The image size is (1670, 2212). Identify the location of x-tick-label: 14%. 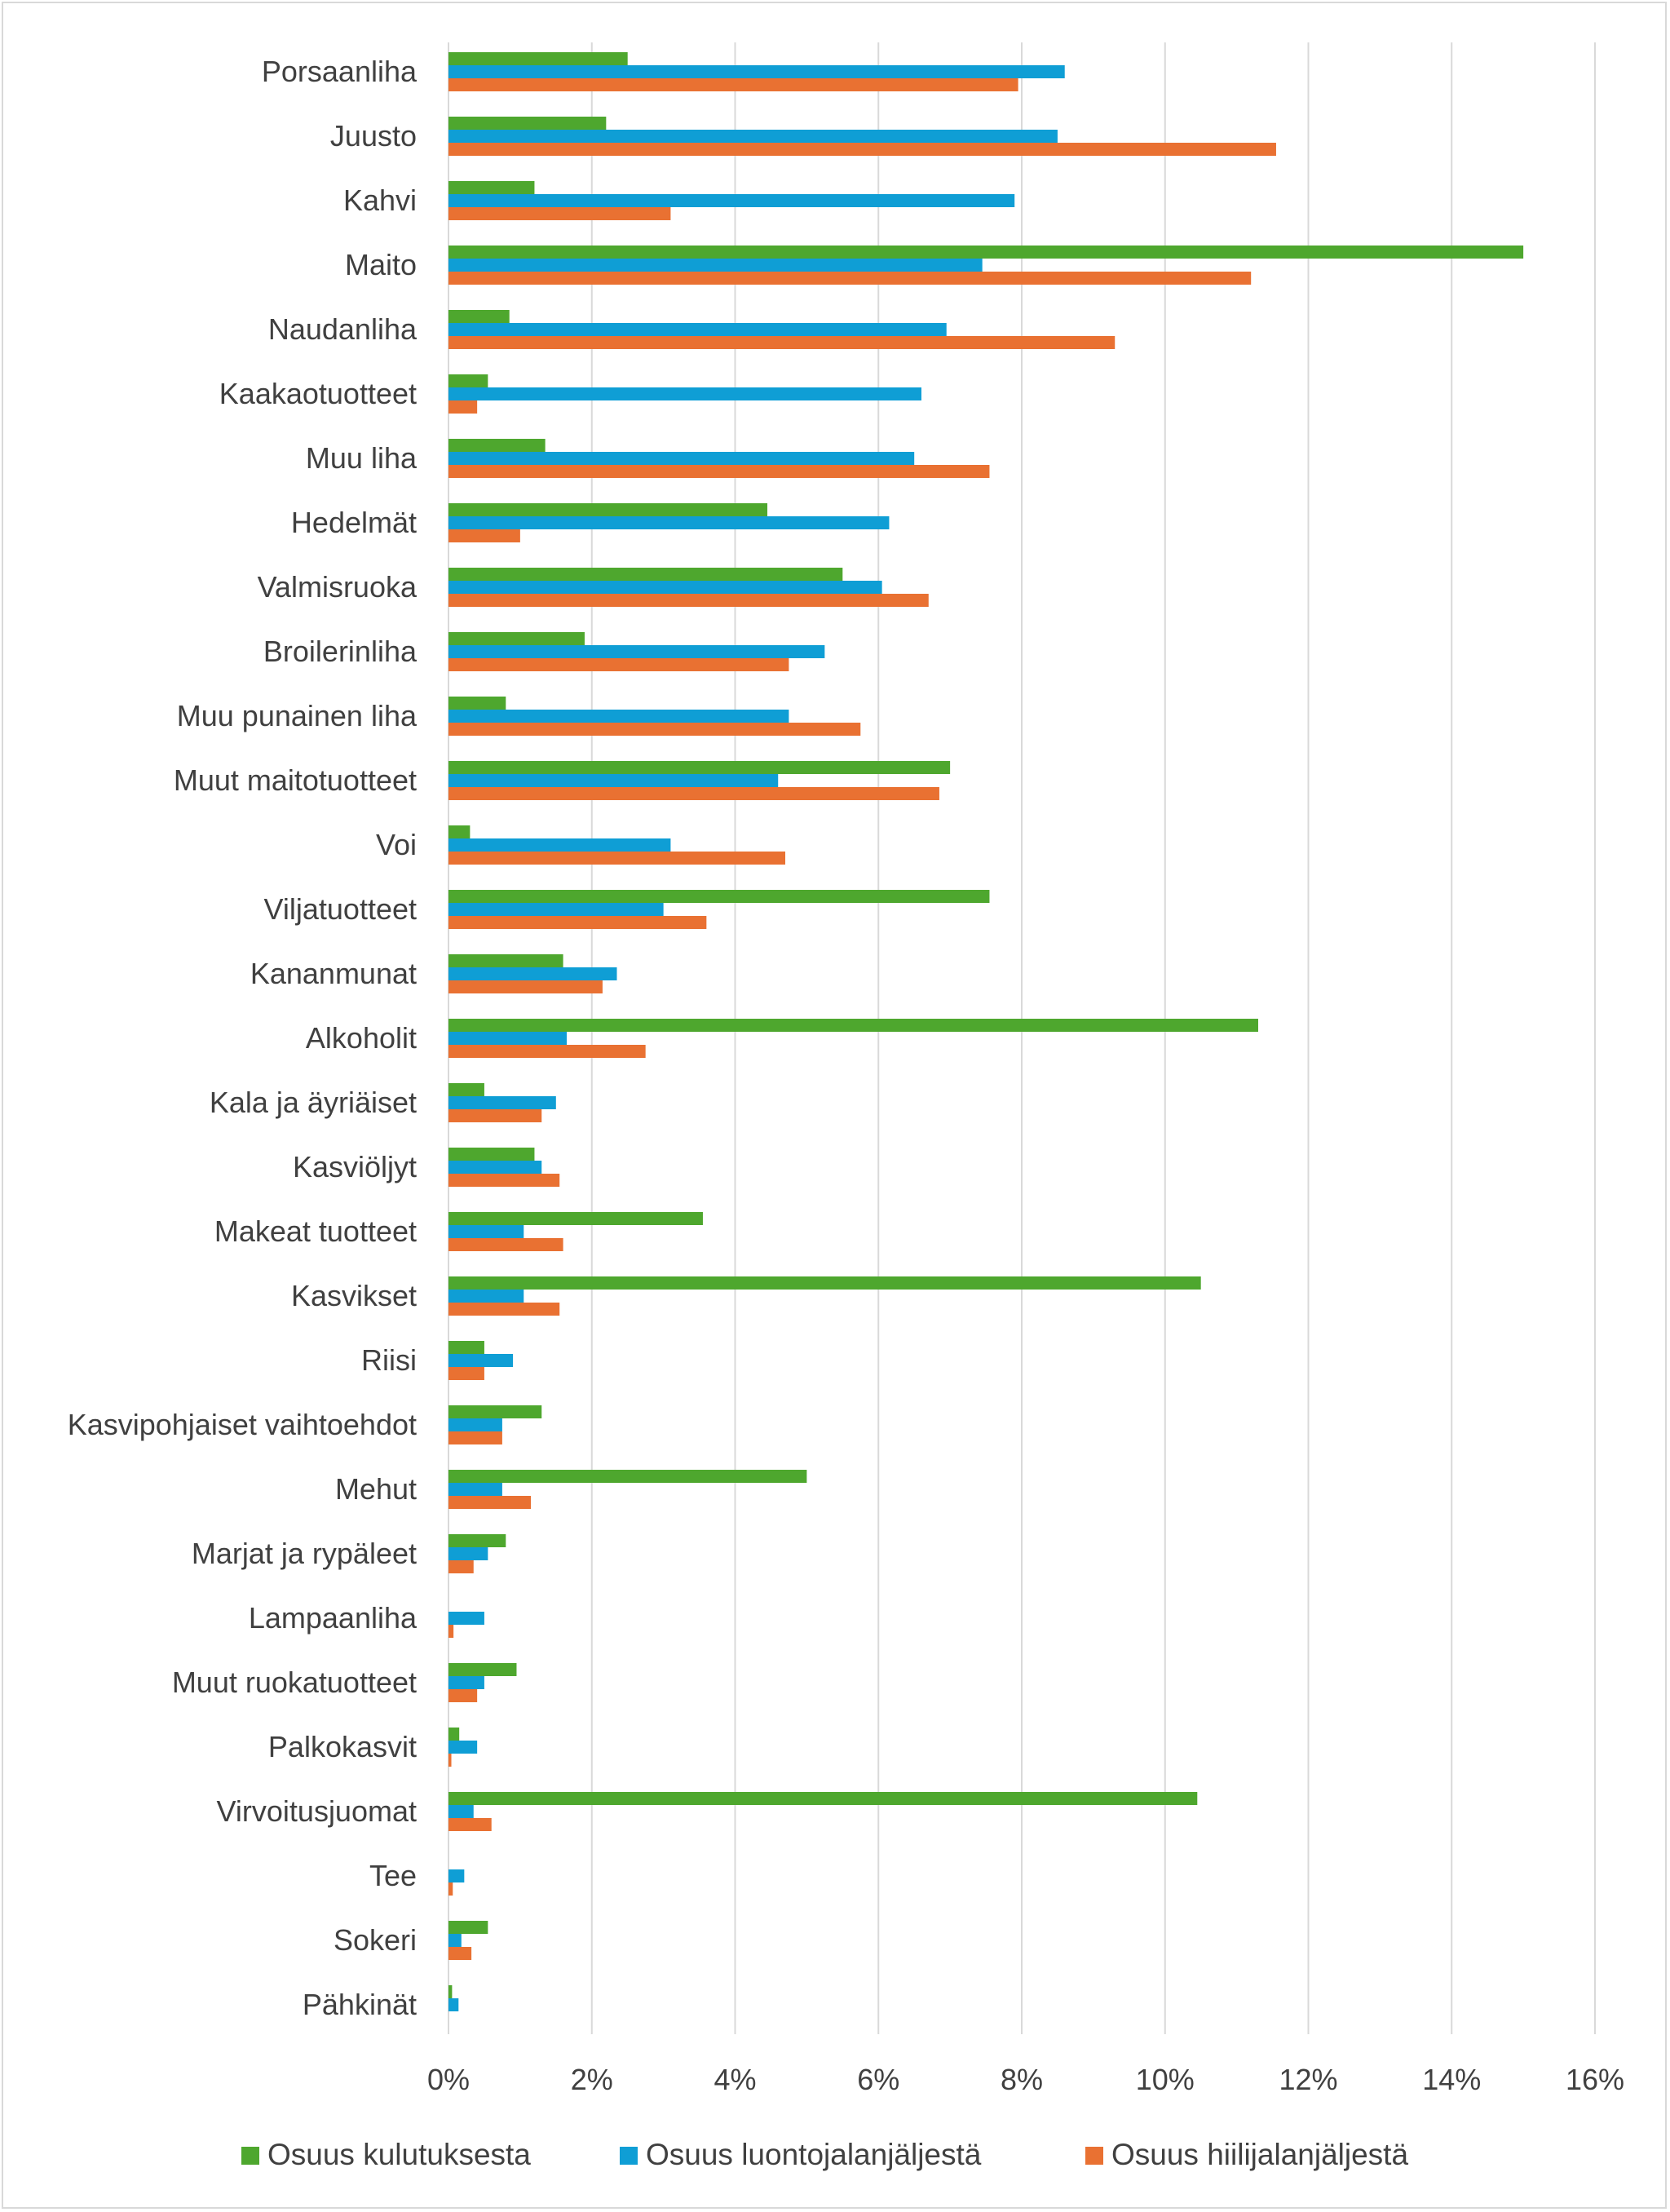
(1451, 2079).